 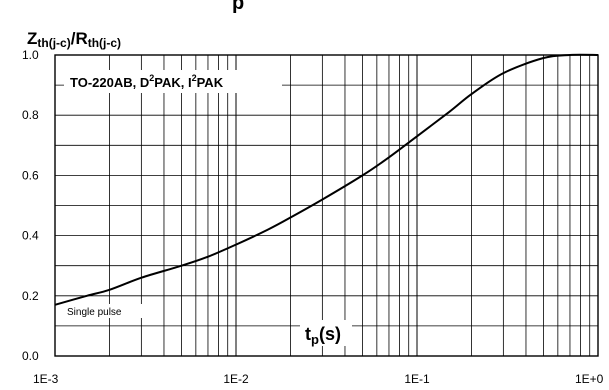 What do you see at coordinates (30, 175) in the screenshot?
I see `y-tick-label: 0.6` at bounding box center [30, 175].